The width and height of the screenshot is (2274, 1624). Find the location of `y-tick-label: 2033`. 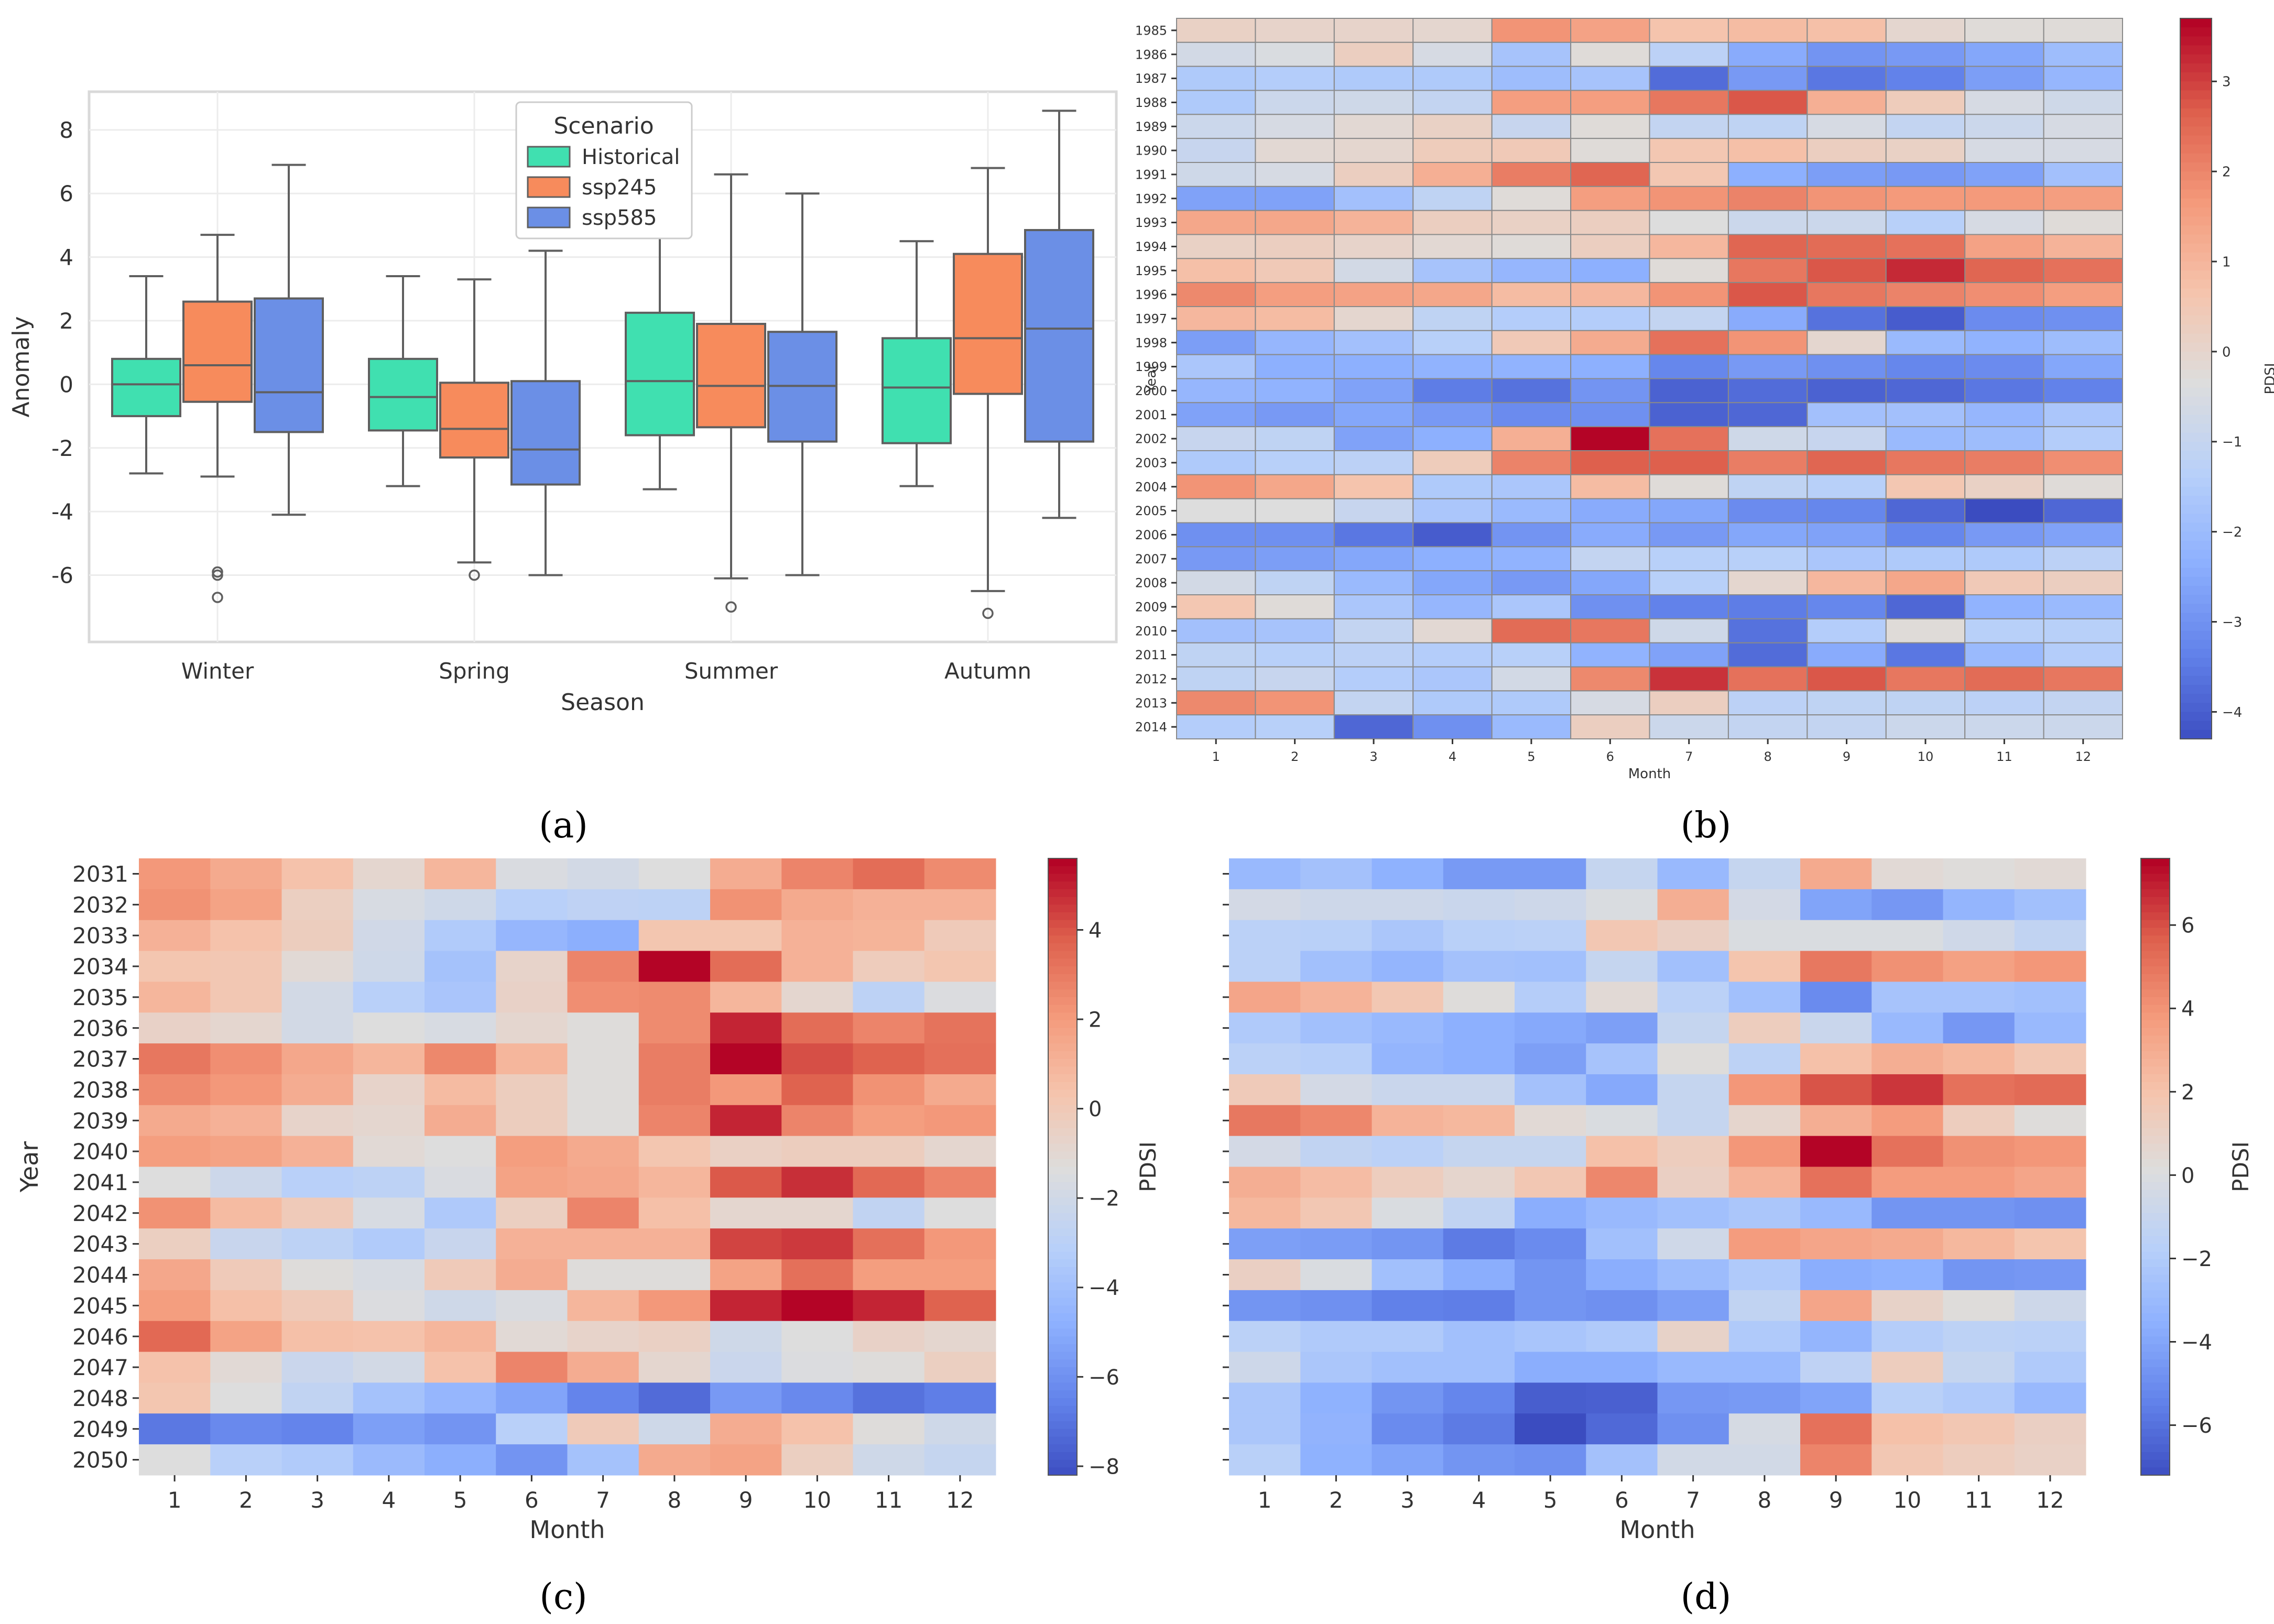

y-tick-label: 2033 is located at coordinates (100, 936).